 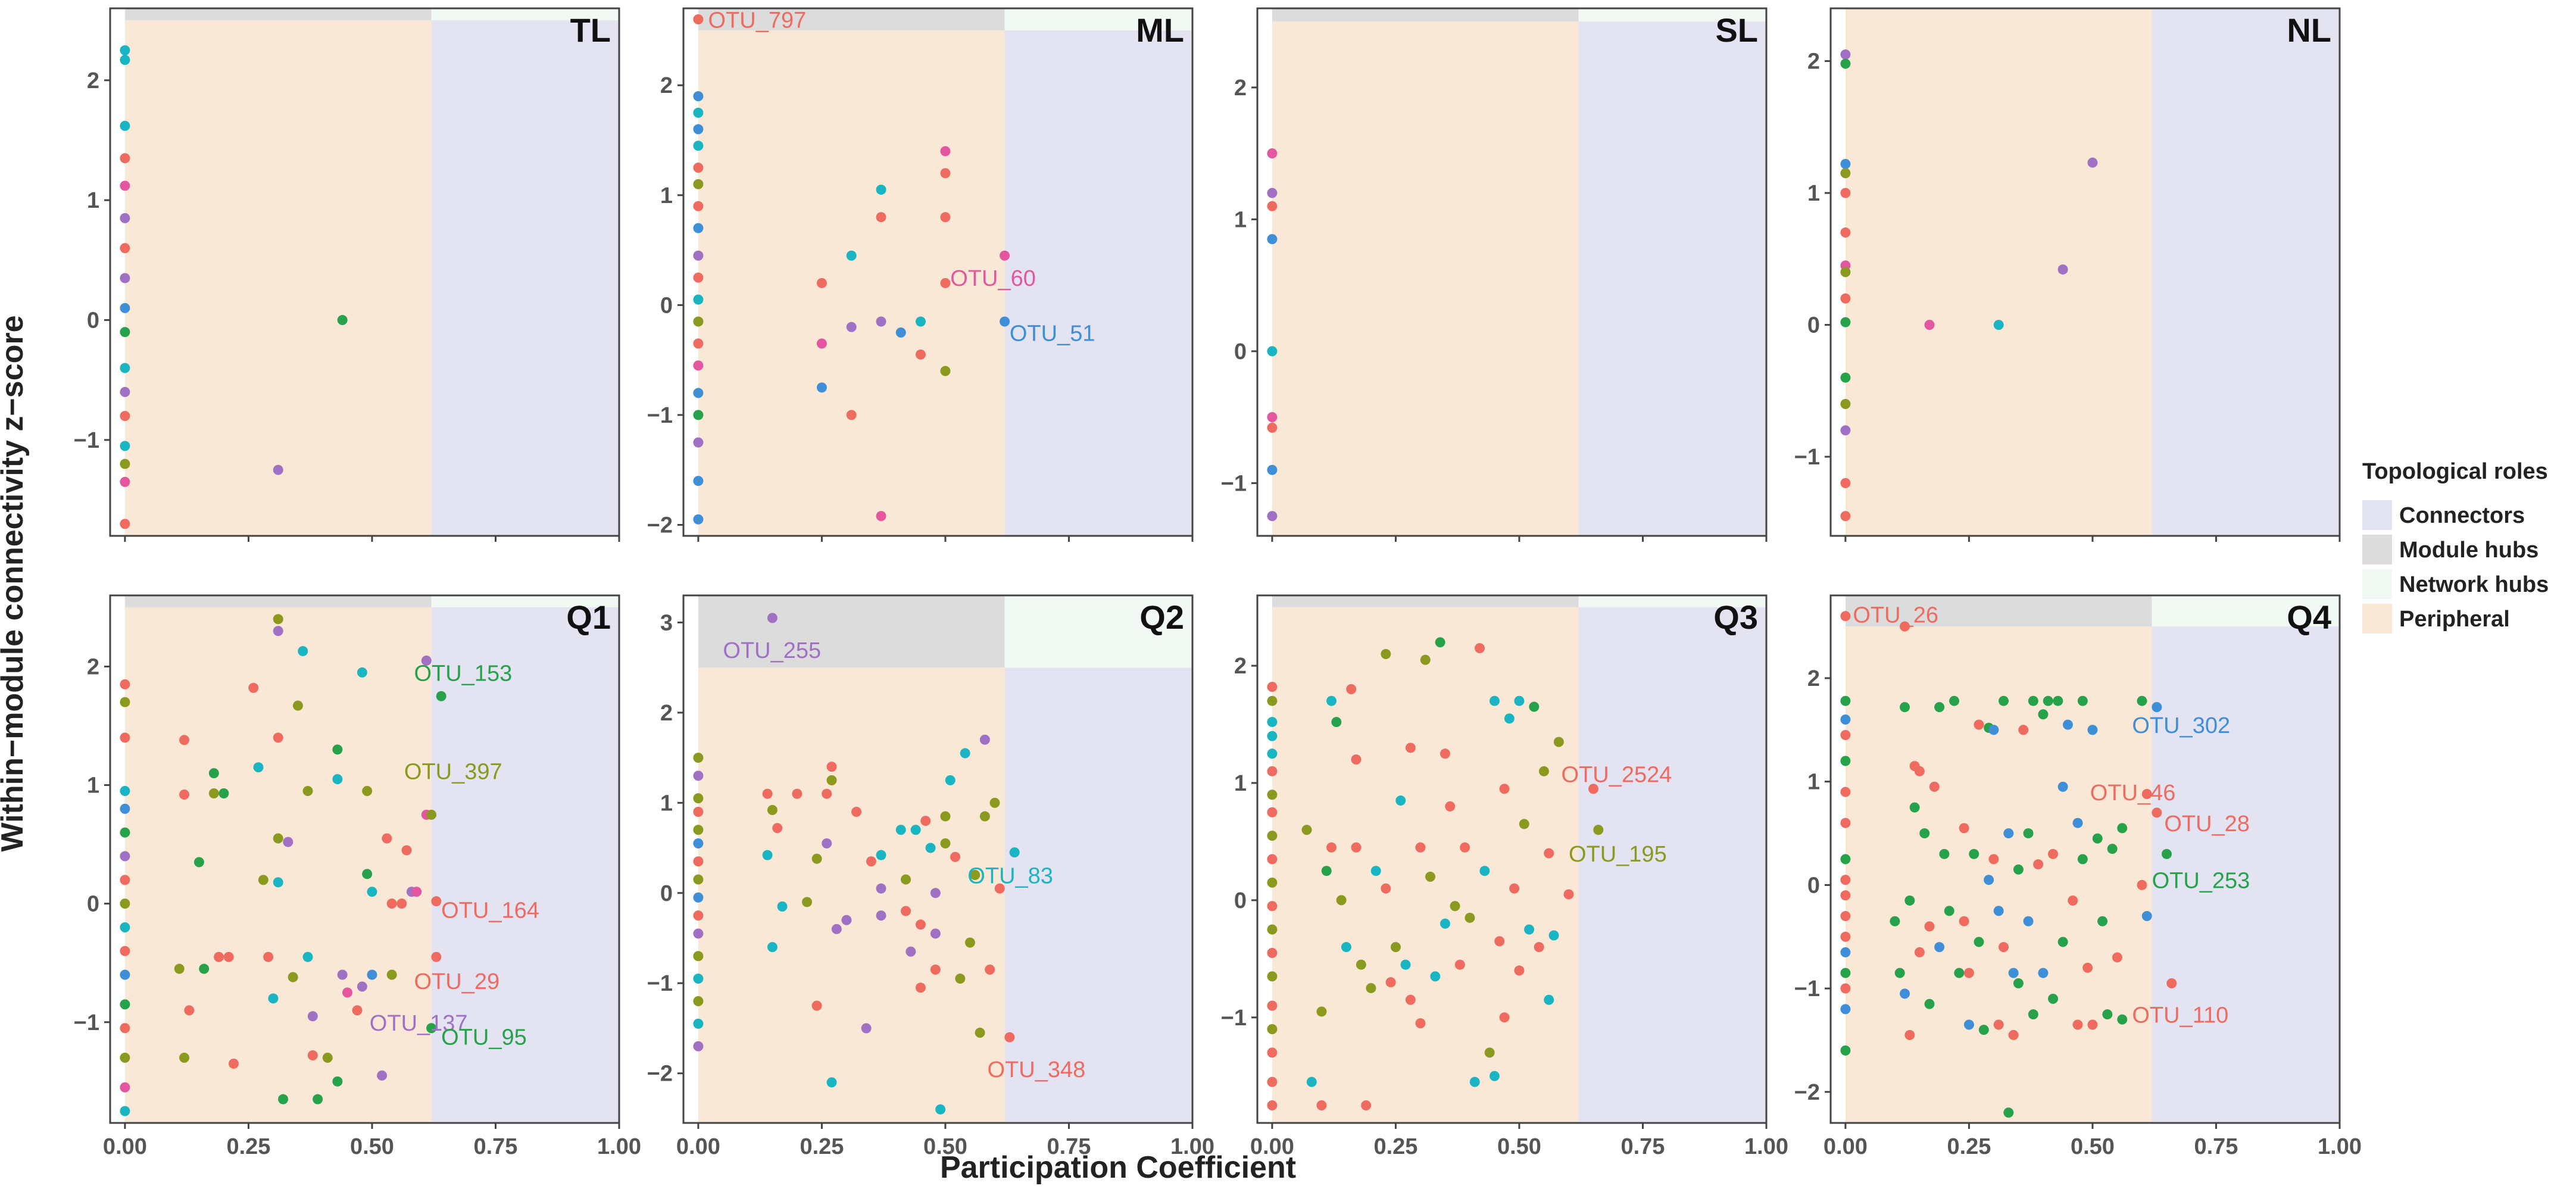 I want to click on x-tick-label: 0.75, so click(x=2216, y=1147).